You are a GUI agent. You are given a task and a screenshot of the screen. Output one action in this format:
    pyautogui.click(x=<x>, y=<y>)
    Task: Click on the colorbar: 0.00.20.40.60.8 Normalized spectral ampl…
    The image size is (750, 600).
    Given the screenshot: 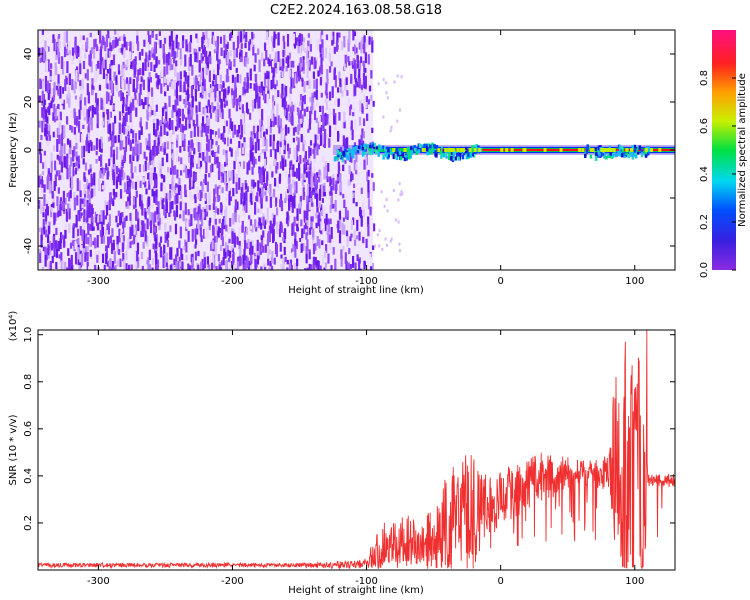 What is the action you would take?
    pyautogui.click(x=723, y=154)
    